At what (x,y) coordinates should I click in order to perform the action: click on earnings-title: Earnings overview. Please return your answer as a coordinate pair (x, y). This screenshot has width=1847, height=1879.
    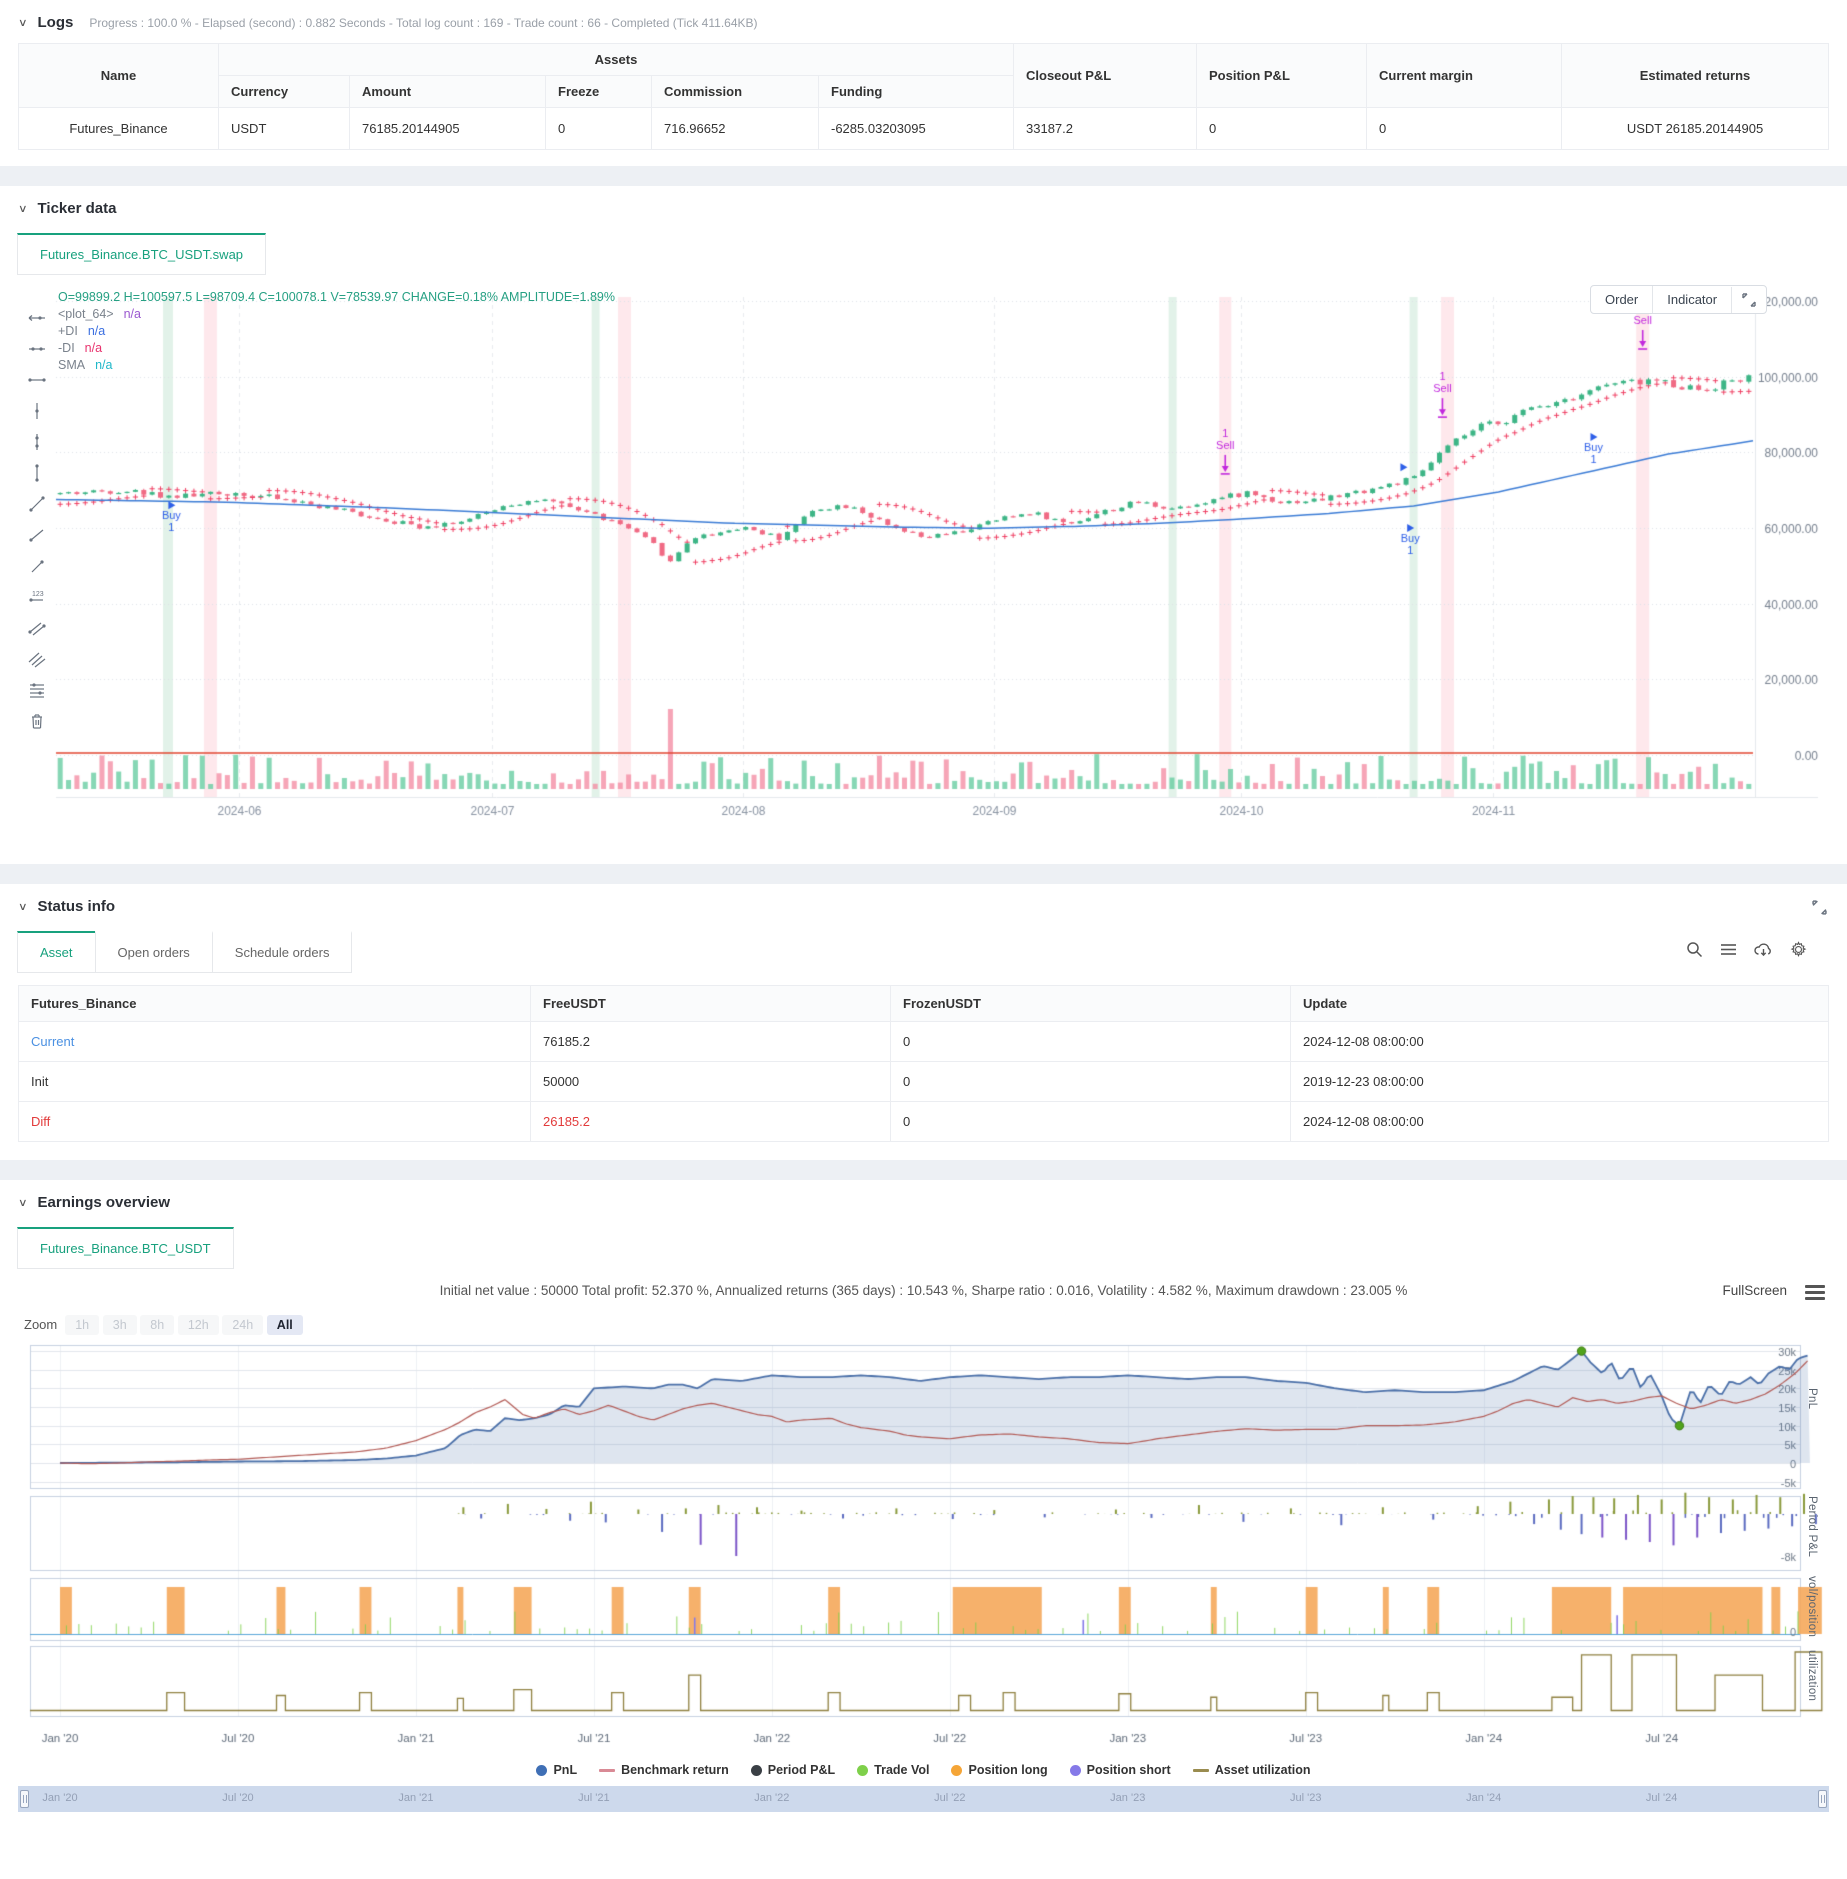
    Looking at the image, I should click on (104, 1202).